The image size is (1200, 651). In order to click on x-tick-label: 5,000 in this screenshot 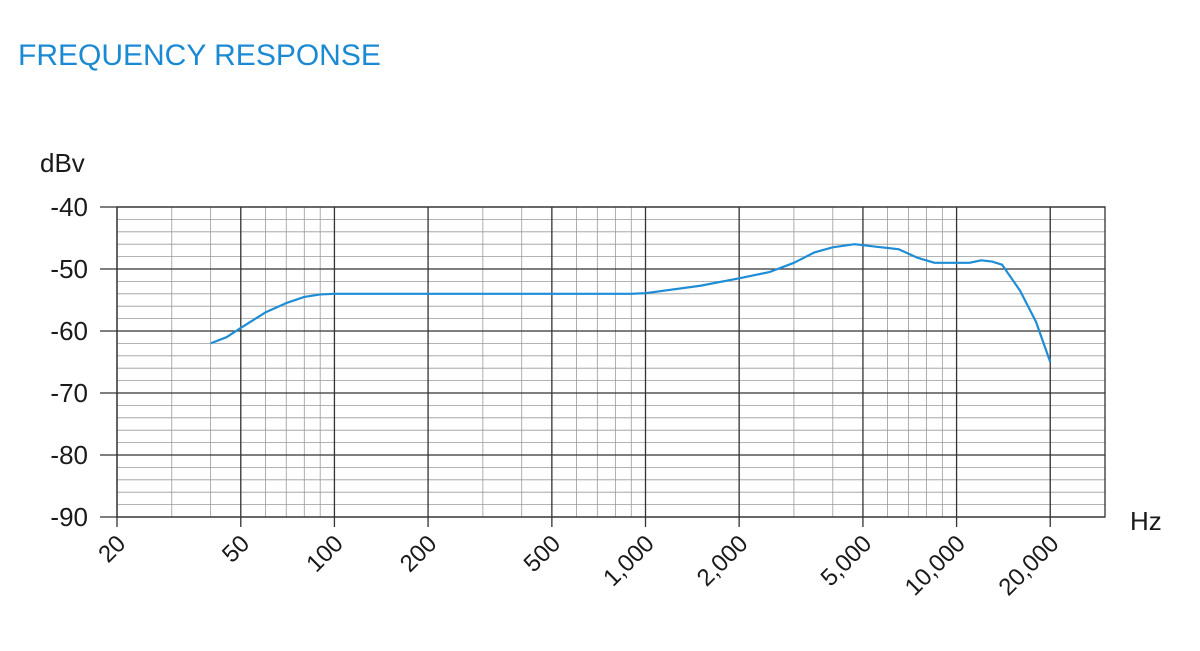, I will do `click(847, 561)`.